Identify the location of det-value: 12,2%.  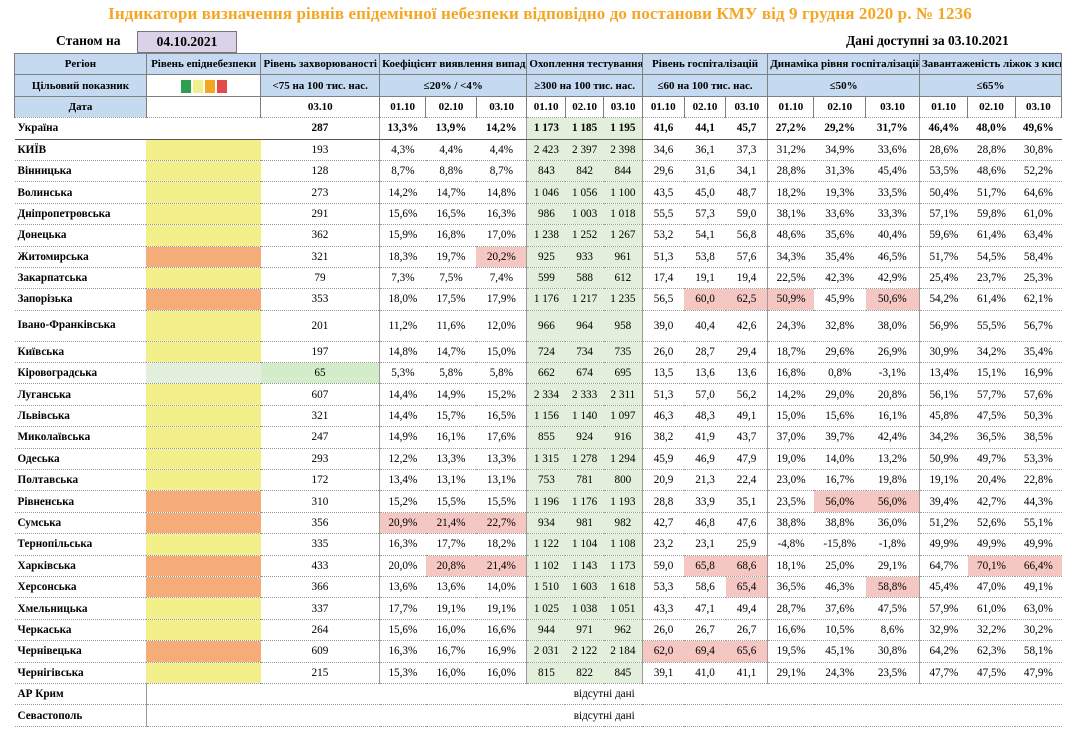
(402, 459).